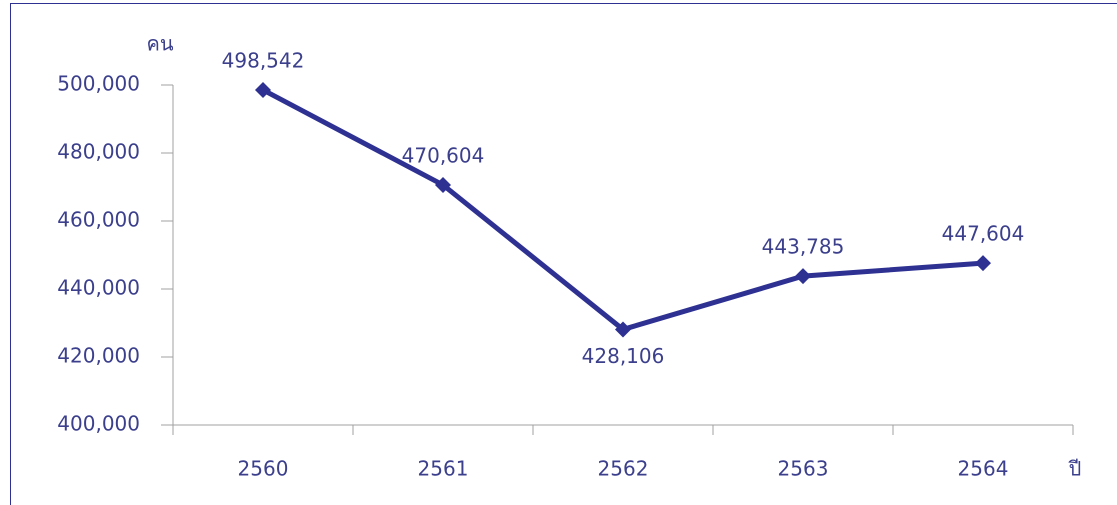 This screenshot has width=1117, height=505. Describe the element at coordinates (98, 424) in the screenshot. I see `y-tick-label: 400,000` at that location.